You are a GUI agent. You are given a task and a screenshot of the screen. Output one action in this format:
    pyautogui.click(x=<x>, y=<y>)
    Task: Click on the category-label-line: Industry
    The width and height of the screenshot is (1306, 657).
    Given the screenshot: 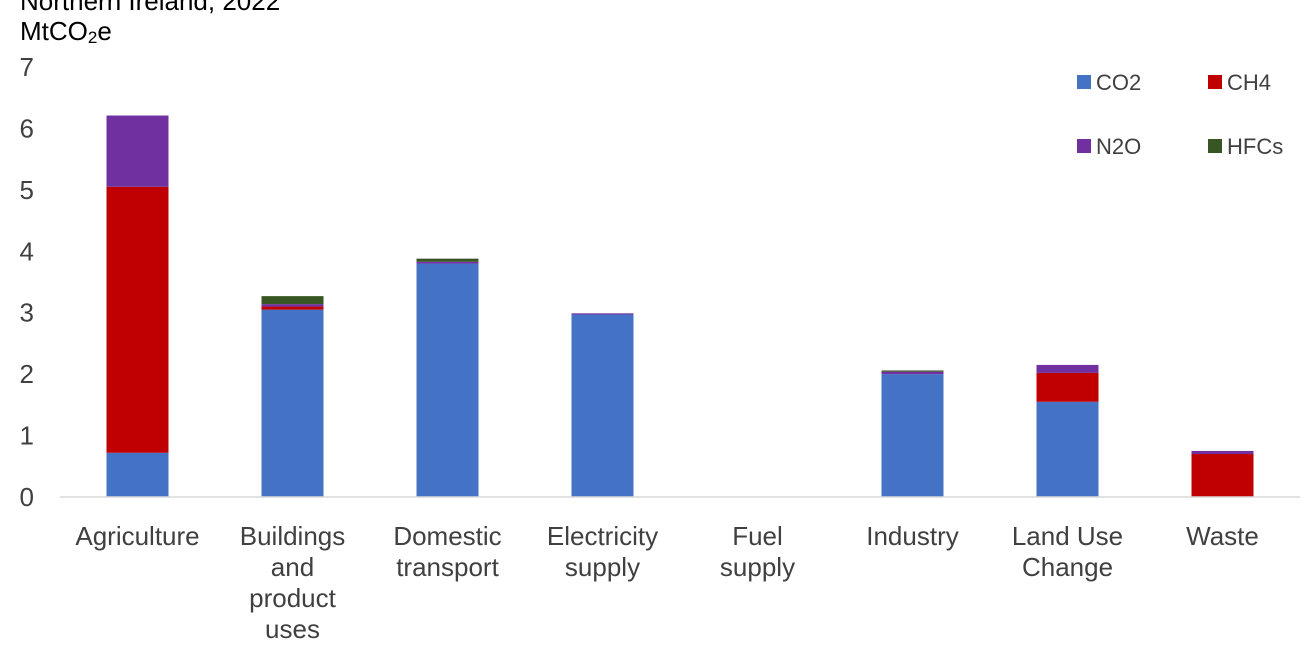 What is the action you would take?
    pyautogui.click(x=912, y=536)
    